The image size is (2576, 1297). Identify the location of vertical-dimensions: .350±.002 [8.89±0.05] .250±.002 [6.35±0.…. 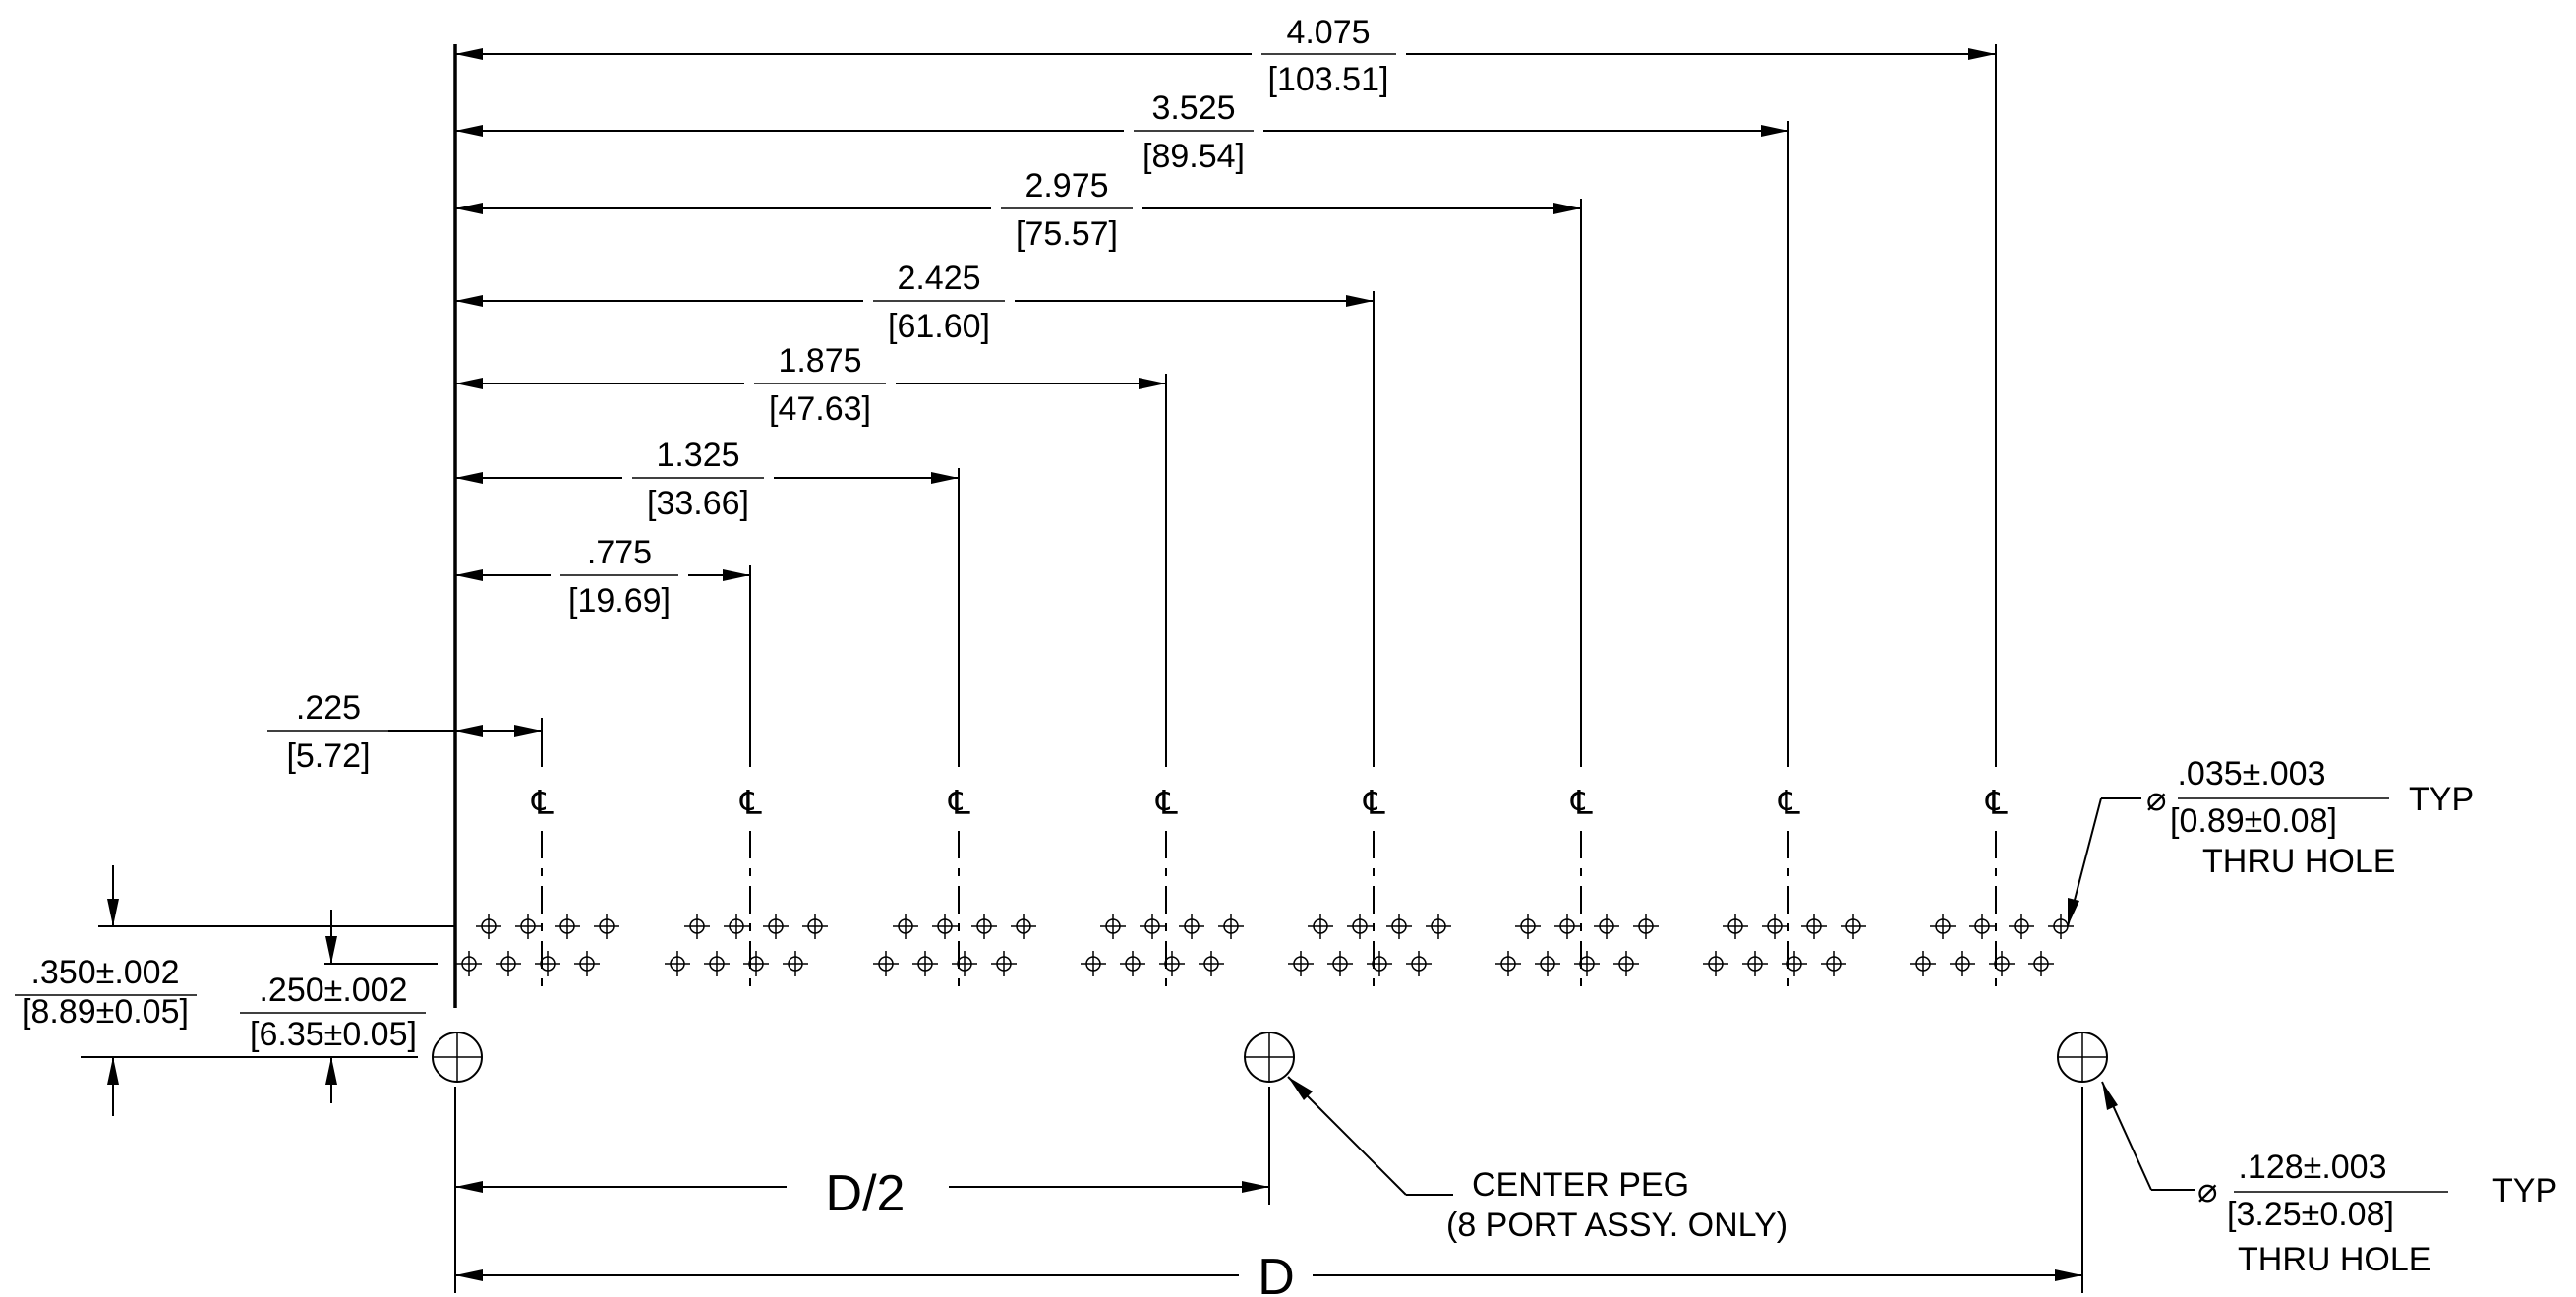
(235, 990).